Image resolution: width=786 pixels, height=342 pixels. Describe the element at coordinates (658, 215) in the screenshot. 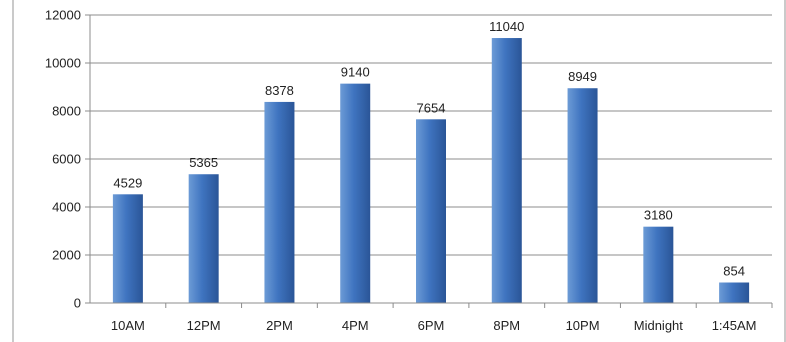

I see `data-label: 3180` at that location.